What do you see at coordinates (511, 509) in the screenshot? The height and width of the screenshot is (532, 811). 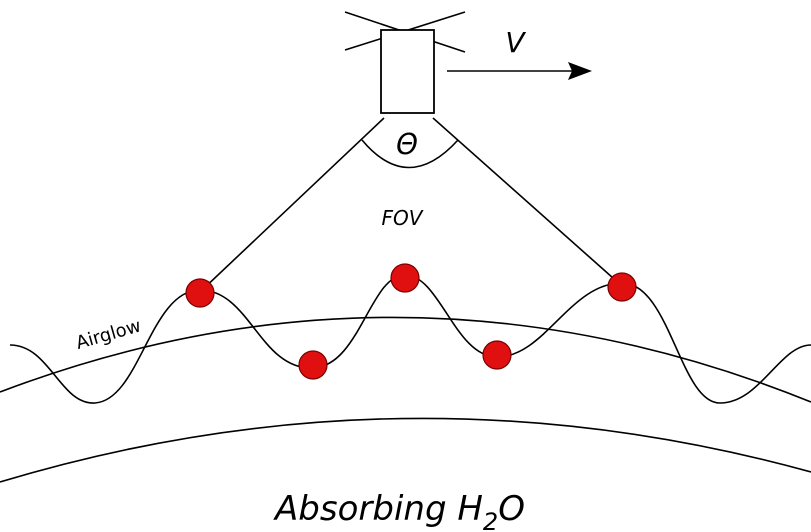 I see `absorbing-suffix: O` at bounding box center [511, 509].